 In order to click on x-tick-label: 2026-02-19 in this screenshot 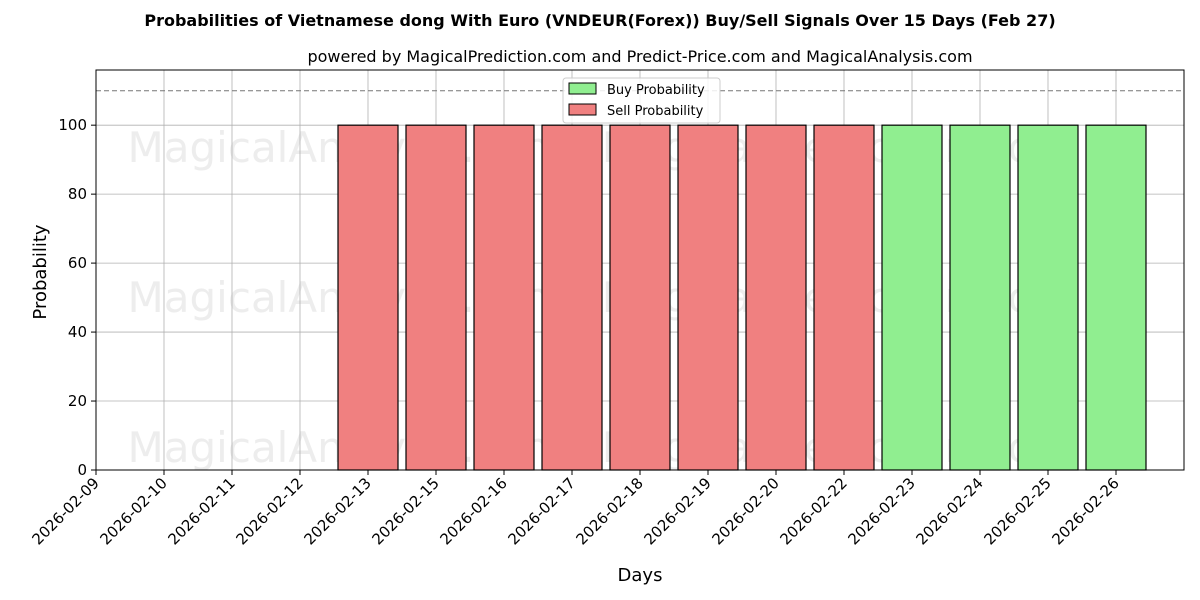, I will do `click(677, 511)`.